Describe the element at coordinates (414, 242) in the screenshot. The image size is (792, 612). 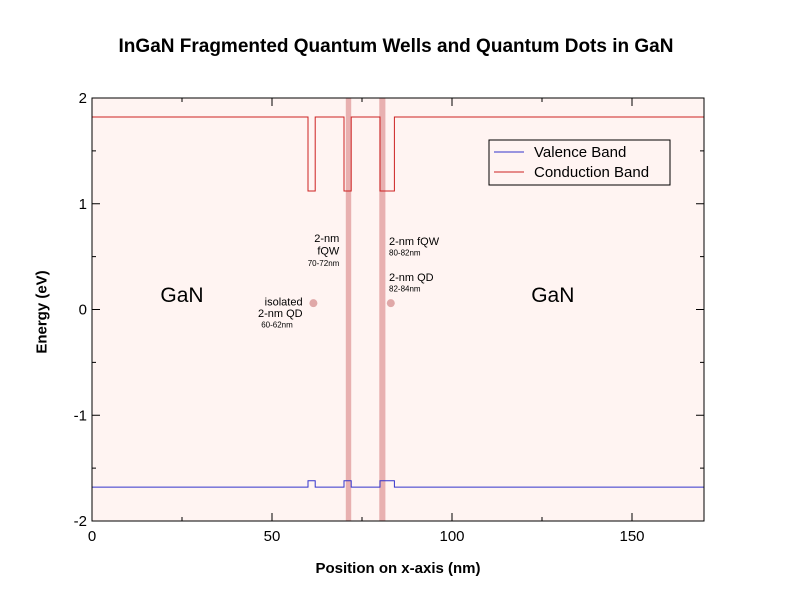
I see `annotation-8: 2-nm fQW` at that location.